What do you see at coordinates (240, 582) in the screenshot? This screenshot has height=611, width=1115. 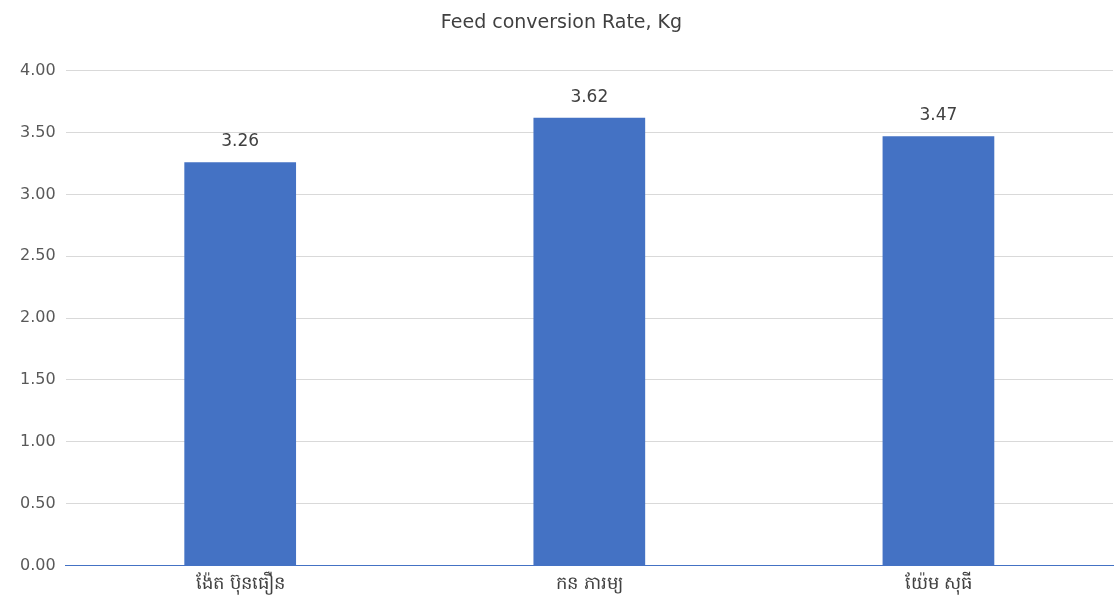 I see `x-tick-label: ង៉ែត ប៊ុនធឿន` at bounding box center [240, 582].